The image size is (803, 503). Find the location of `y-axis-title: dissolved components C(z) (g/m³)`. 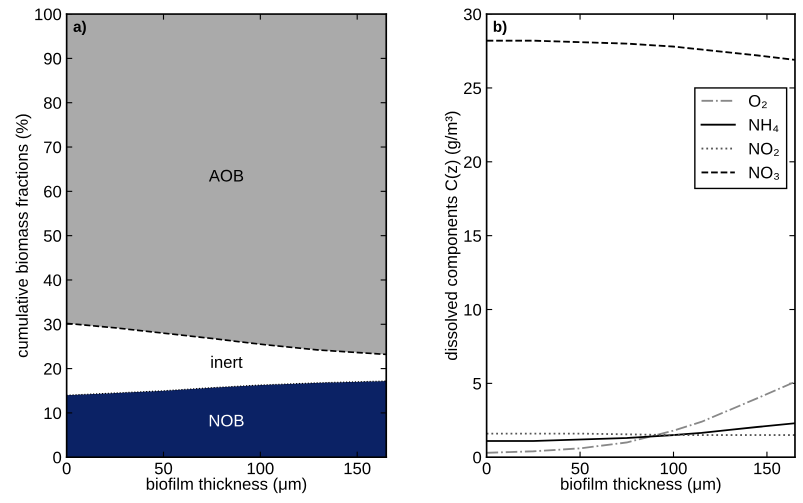

y-axis-title: dissolved components C(z) (g/m³) is located at coordinates (452, 236).